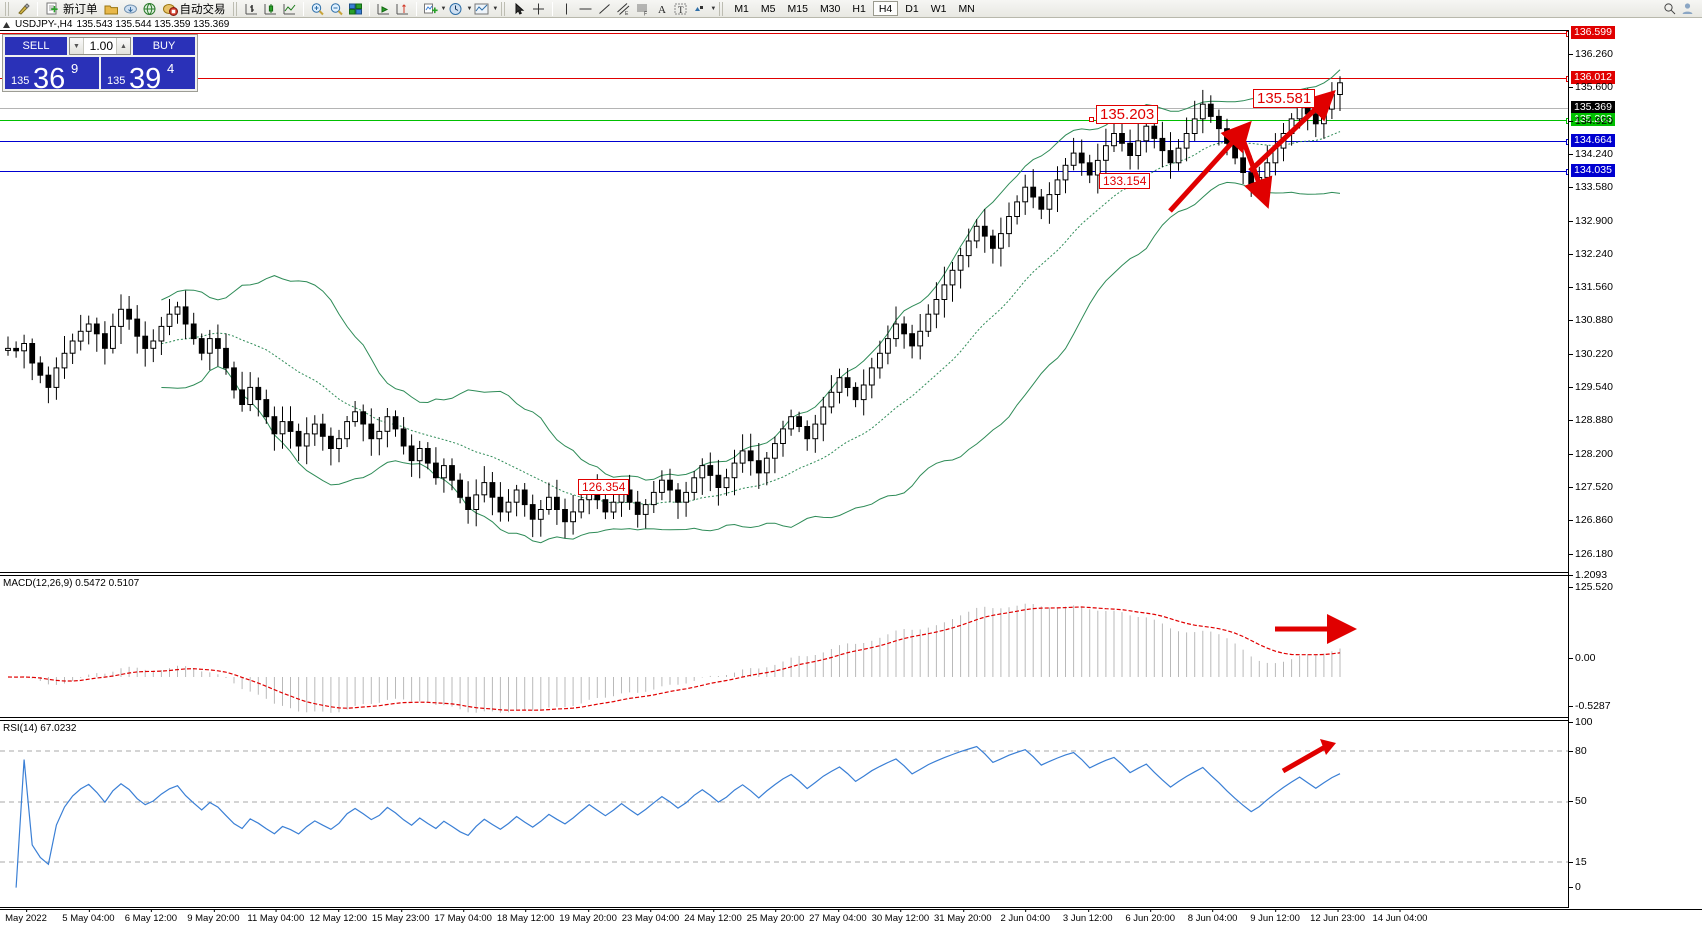 The height and width of the screenshot is (934, 1702). What do you see at coordinates (1591, 387) in the screenshot?
I see `price-tick: 129.540` at bounding box center [1591, 387].